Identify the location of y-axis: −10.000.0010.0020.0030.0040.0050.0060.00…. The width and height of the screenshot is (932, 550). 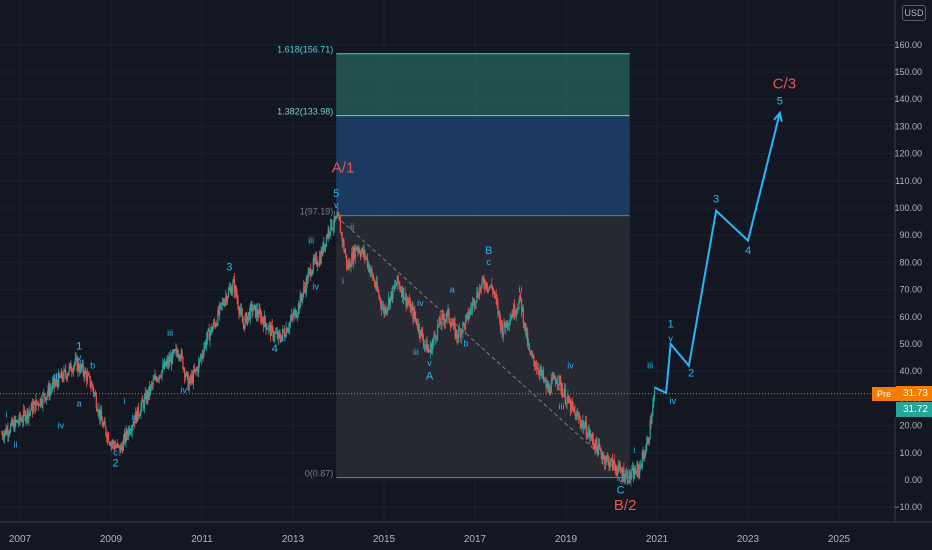
(913, 275).